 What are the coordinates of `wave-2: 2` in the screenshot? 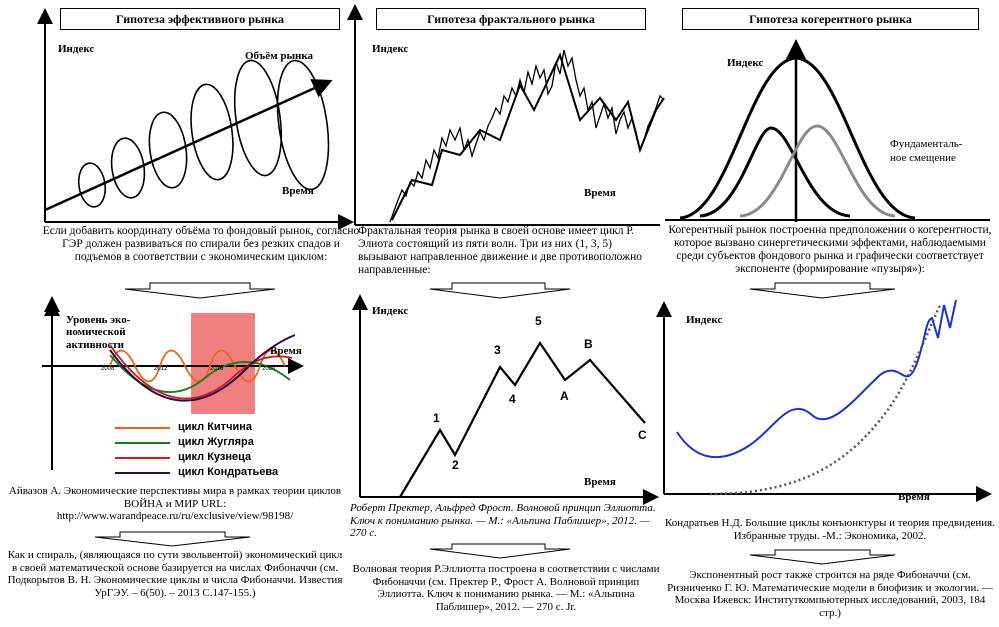 It's located at (455, 465).